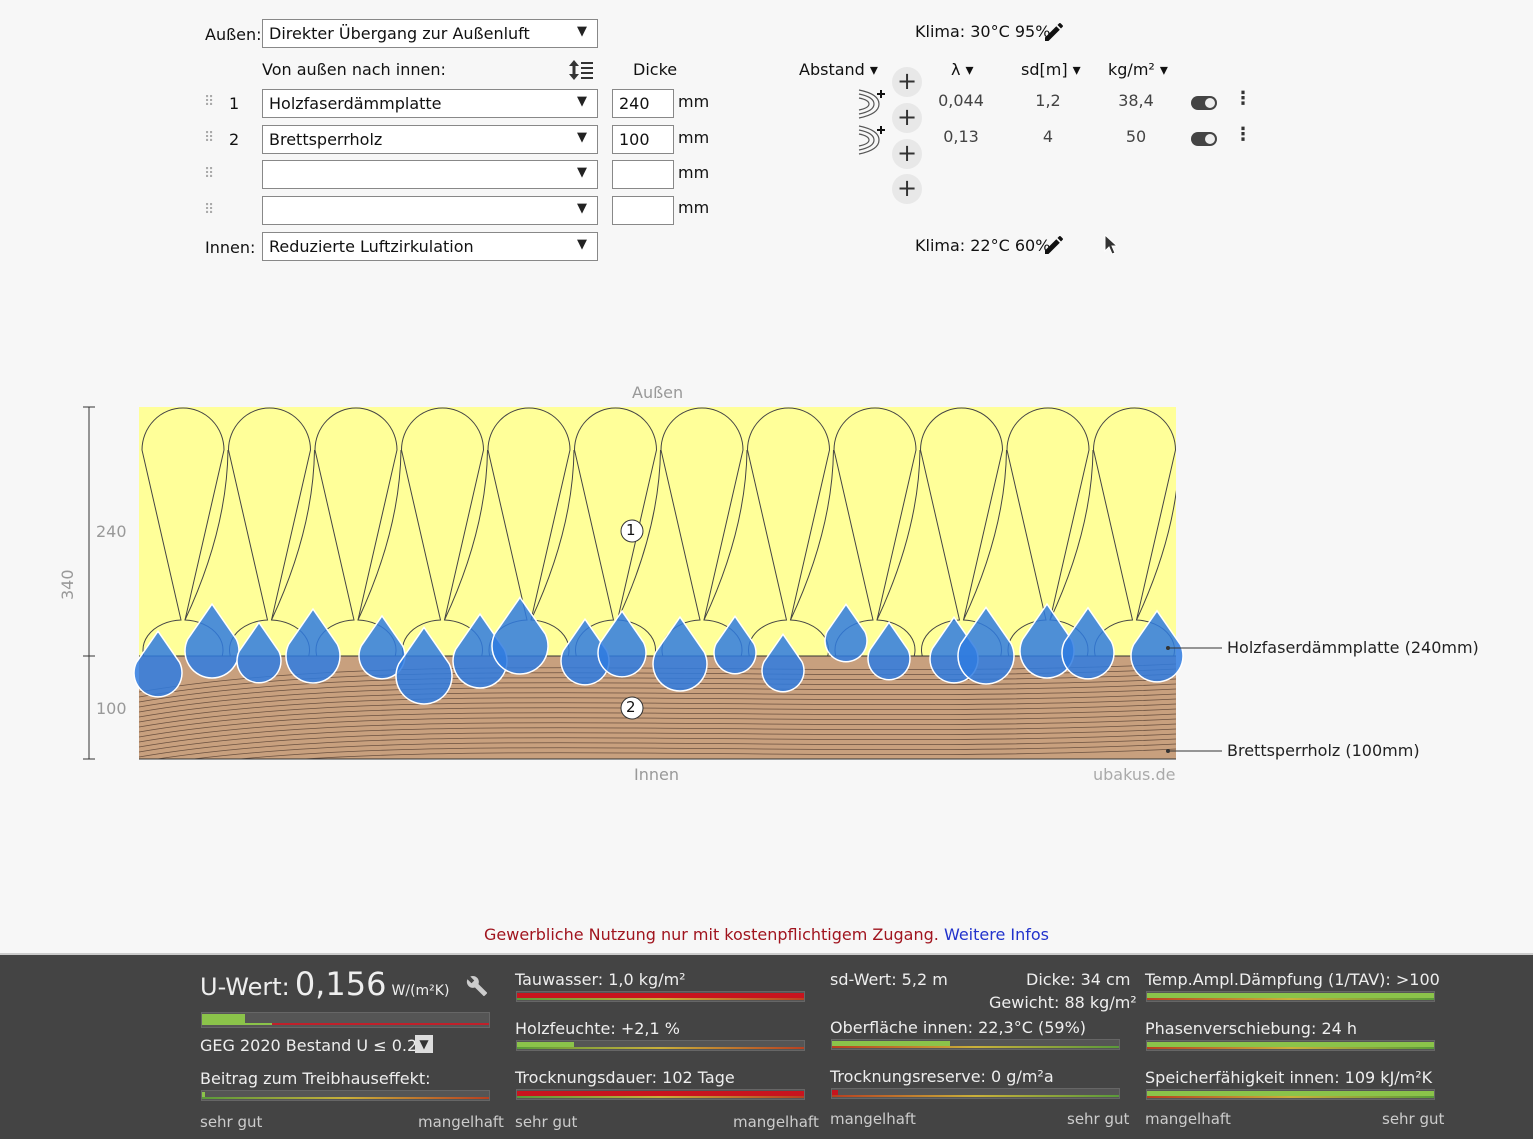  What do you see at coordinates (631, 530) in the screenshot?
I see `layer-marker-1: 1` at bounding box center [631, 530].